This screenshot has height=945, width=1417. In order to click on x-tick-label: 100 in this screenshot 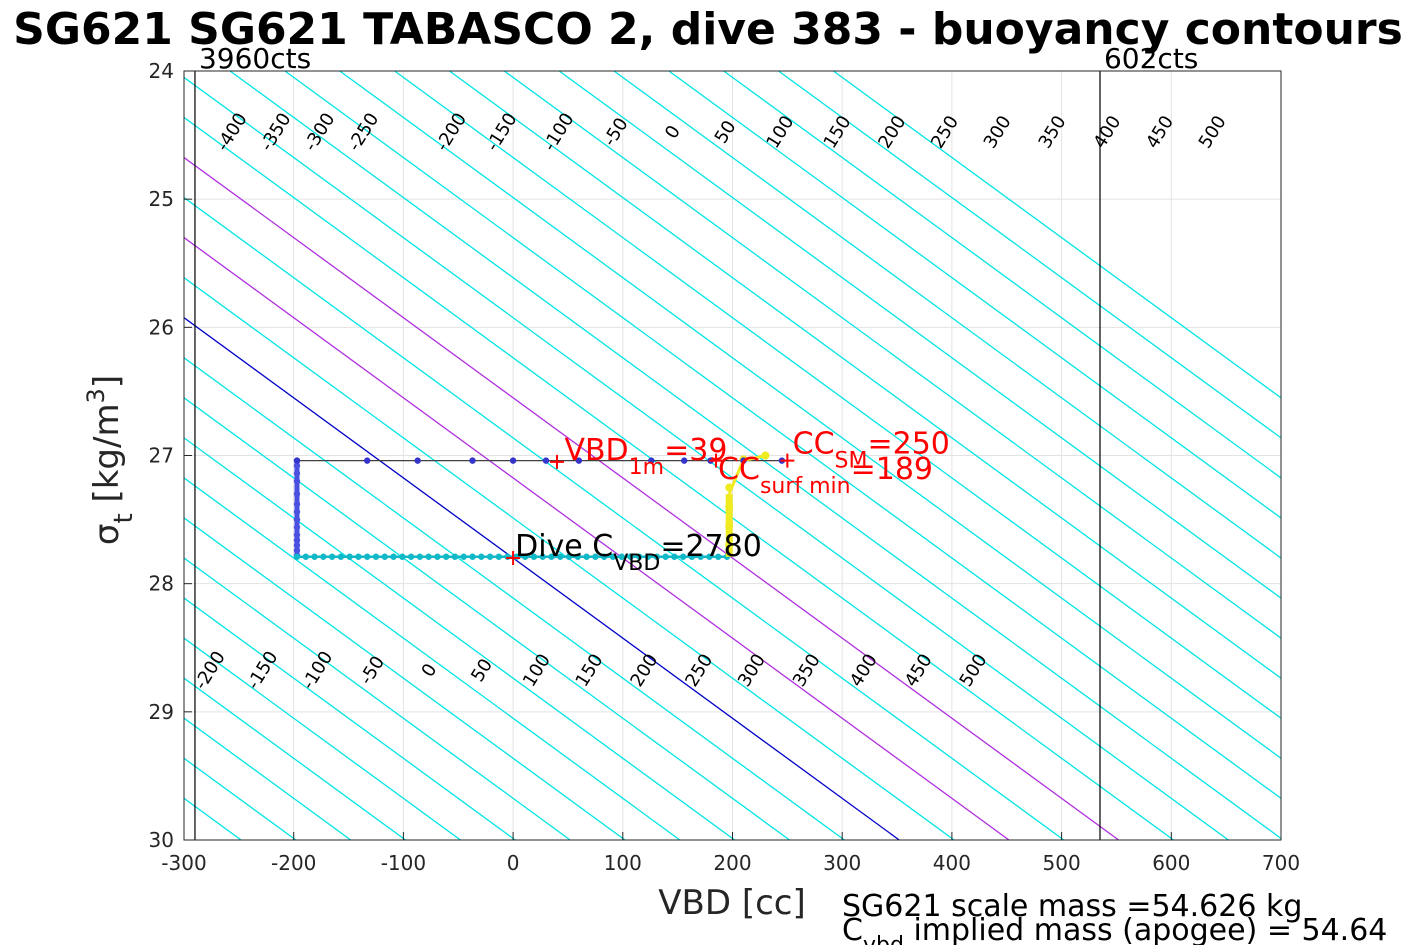, I will do `click(623, 863)`.